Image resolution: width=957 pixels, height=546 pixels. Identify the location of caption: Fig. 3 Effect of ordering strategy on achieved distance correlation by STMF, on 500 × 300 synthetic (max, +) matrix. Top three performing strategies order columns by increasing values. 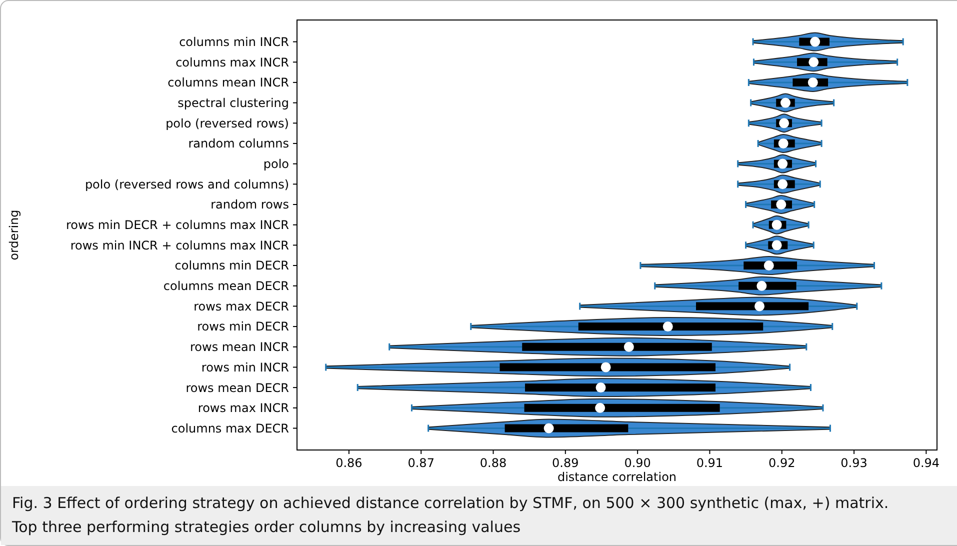
(450, 515).